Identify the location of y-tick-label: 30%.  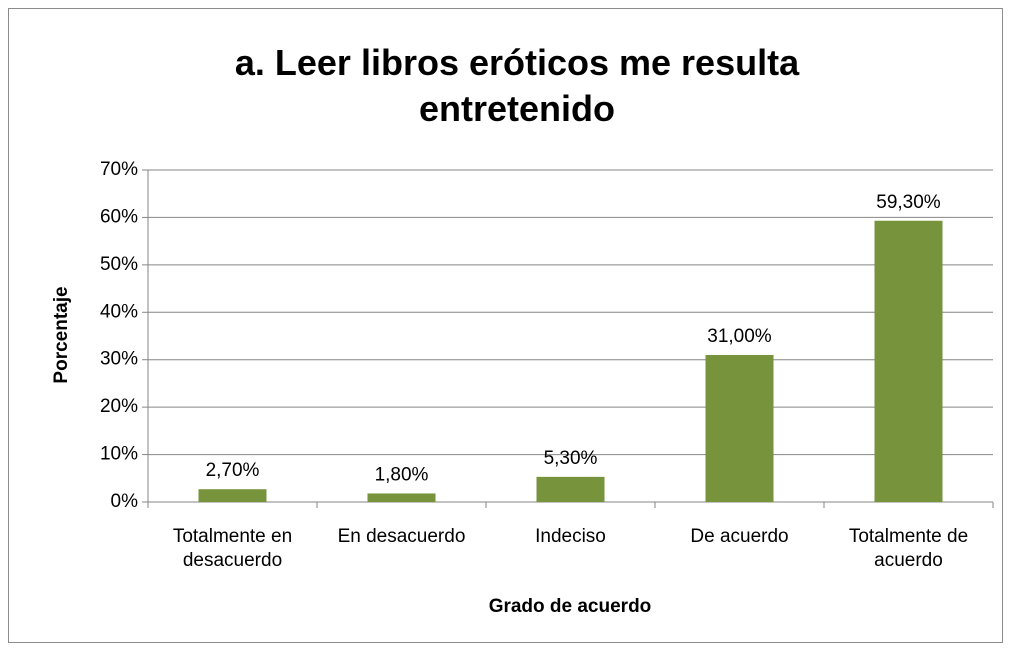
(119, 359).